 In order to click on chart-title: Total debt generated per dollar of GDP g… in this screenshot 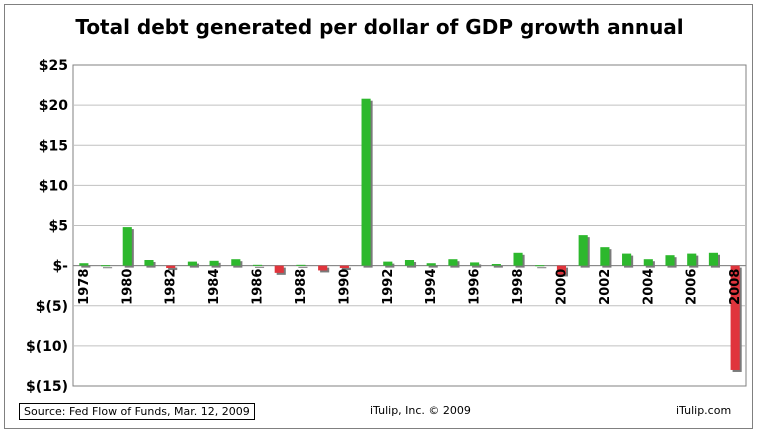, I will do `click(379, 27)`.